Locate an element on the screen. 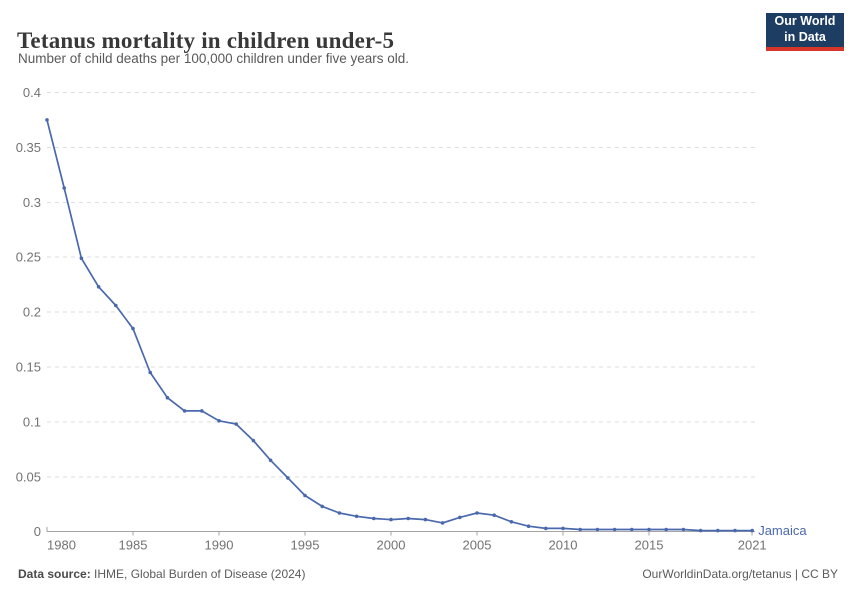 The width and height of the screenshot is (850, 600). entity-label: Jamaica is located at coordinates (782, 530).